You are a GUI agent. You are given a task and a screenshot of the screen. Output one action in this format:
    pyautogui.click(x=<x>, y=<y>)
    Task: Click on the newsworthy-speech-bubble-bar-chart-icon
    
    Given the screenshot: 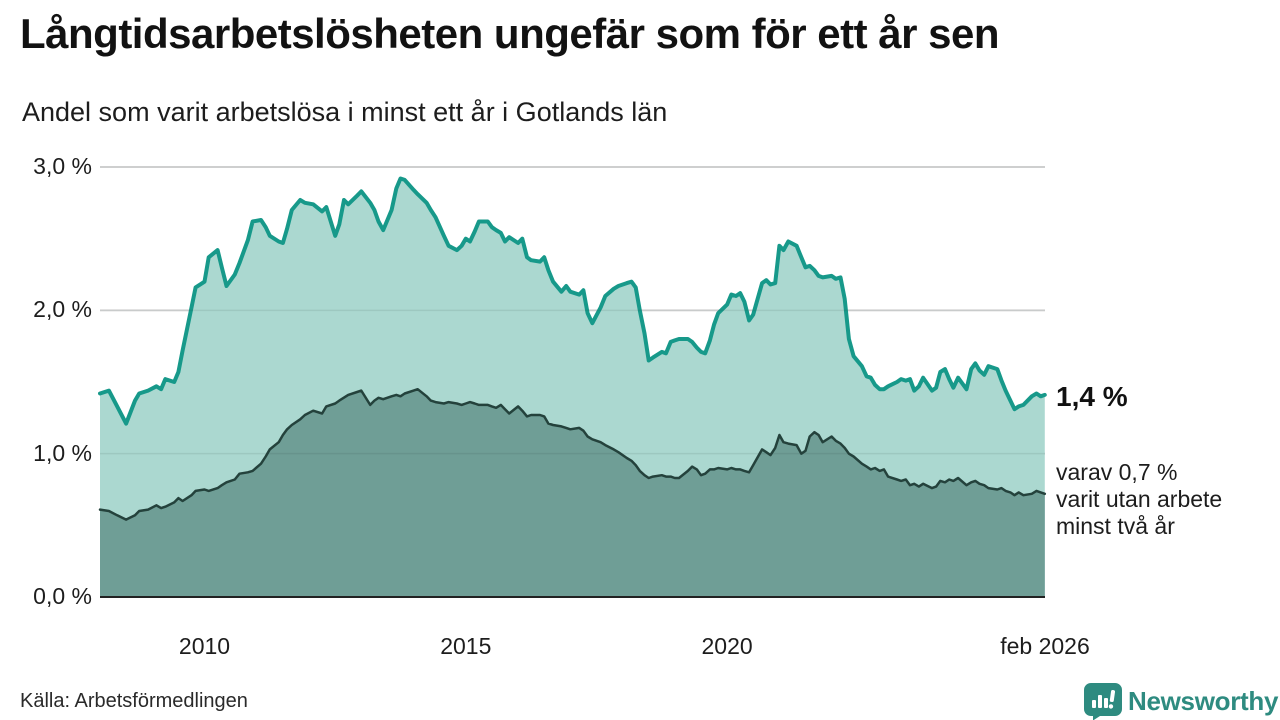 What is the action you would take?
    pyautogui.click(x=1103, y=701)
    